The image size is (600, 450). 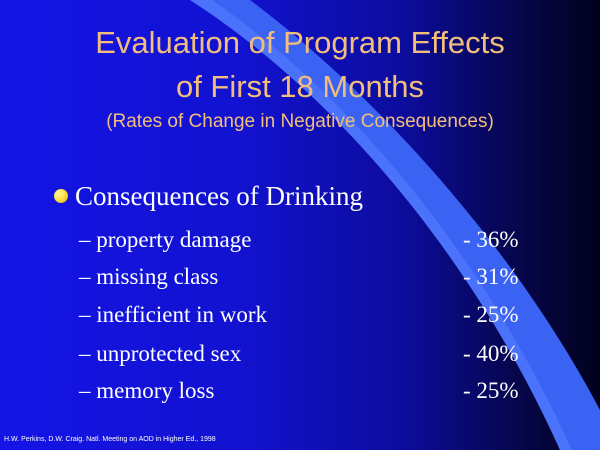 I want to click on slide-title-line-1: Evaluation of Program Effects, so click(x=300, y=42).